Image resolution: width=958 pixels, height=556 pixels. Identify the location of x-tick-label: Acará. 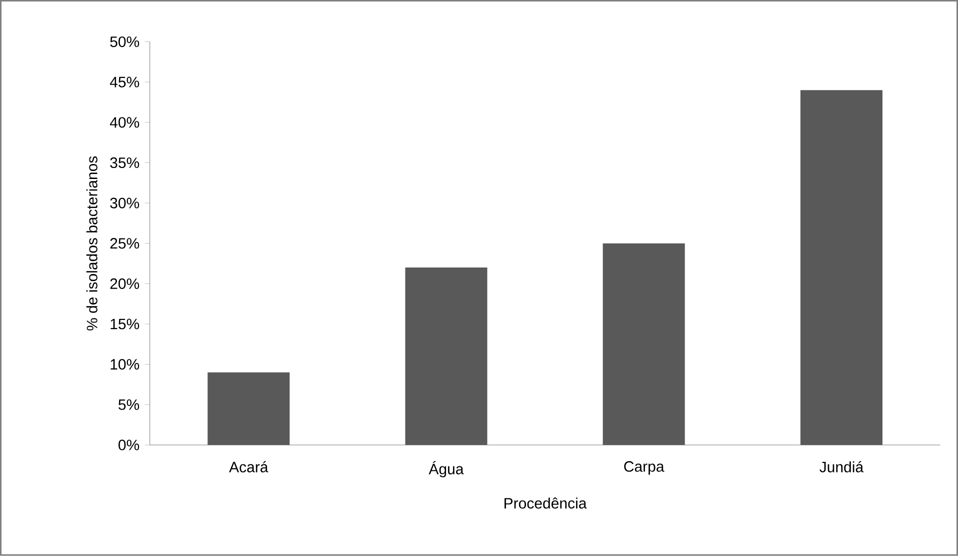
(248, 466).